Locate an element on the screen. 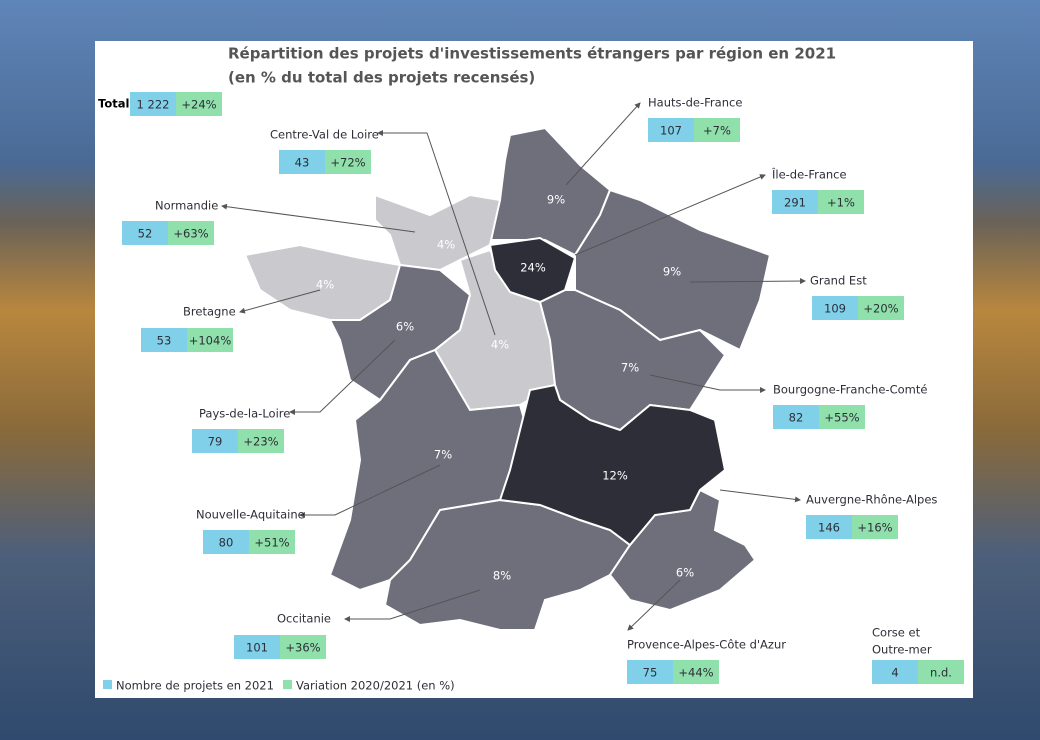 The height and width of the screenshot is (740, 1040). variation: n.d. is located at coordinates (941, 673).